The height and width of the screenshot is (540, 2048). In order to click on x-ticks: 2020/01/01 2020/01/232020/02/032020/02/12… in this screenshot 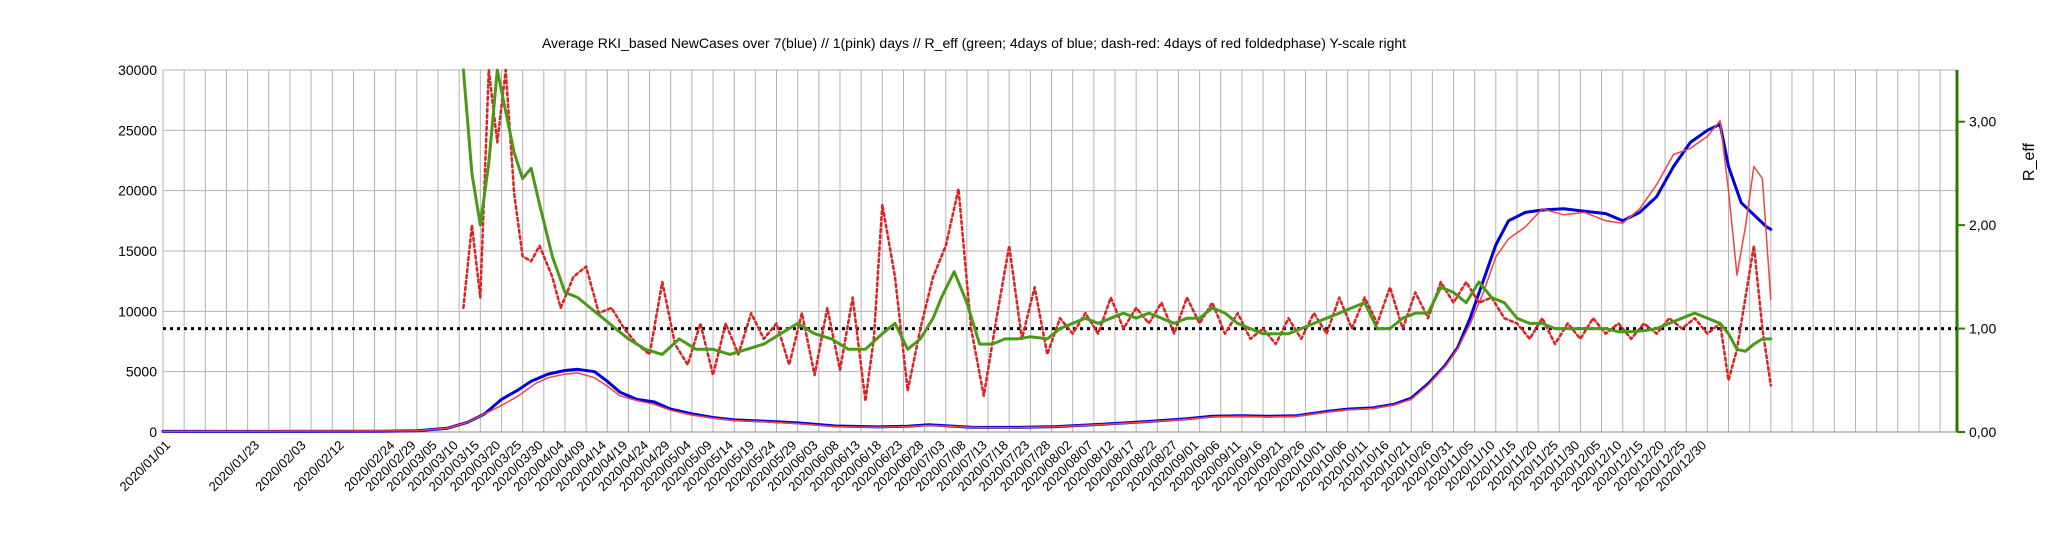, I will do `click(912, 466)`.